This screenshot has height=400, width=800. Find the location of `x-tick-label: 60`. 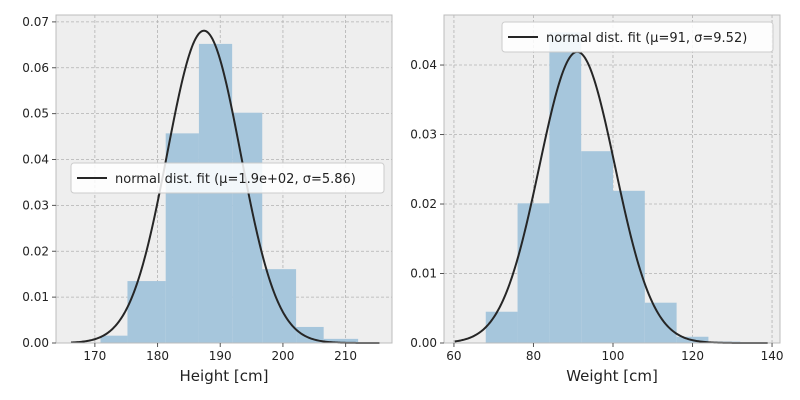

x-tick-label: 60 is located at coordinates (453, 356).